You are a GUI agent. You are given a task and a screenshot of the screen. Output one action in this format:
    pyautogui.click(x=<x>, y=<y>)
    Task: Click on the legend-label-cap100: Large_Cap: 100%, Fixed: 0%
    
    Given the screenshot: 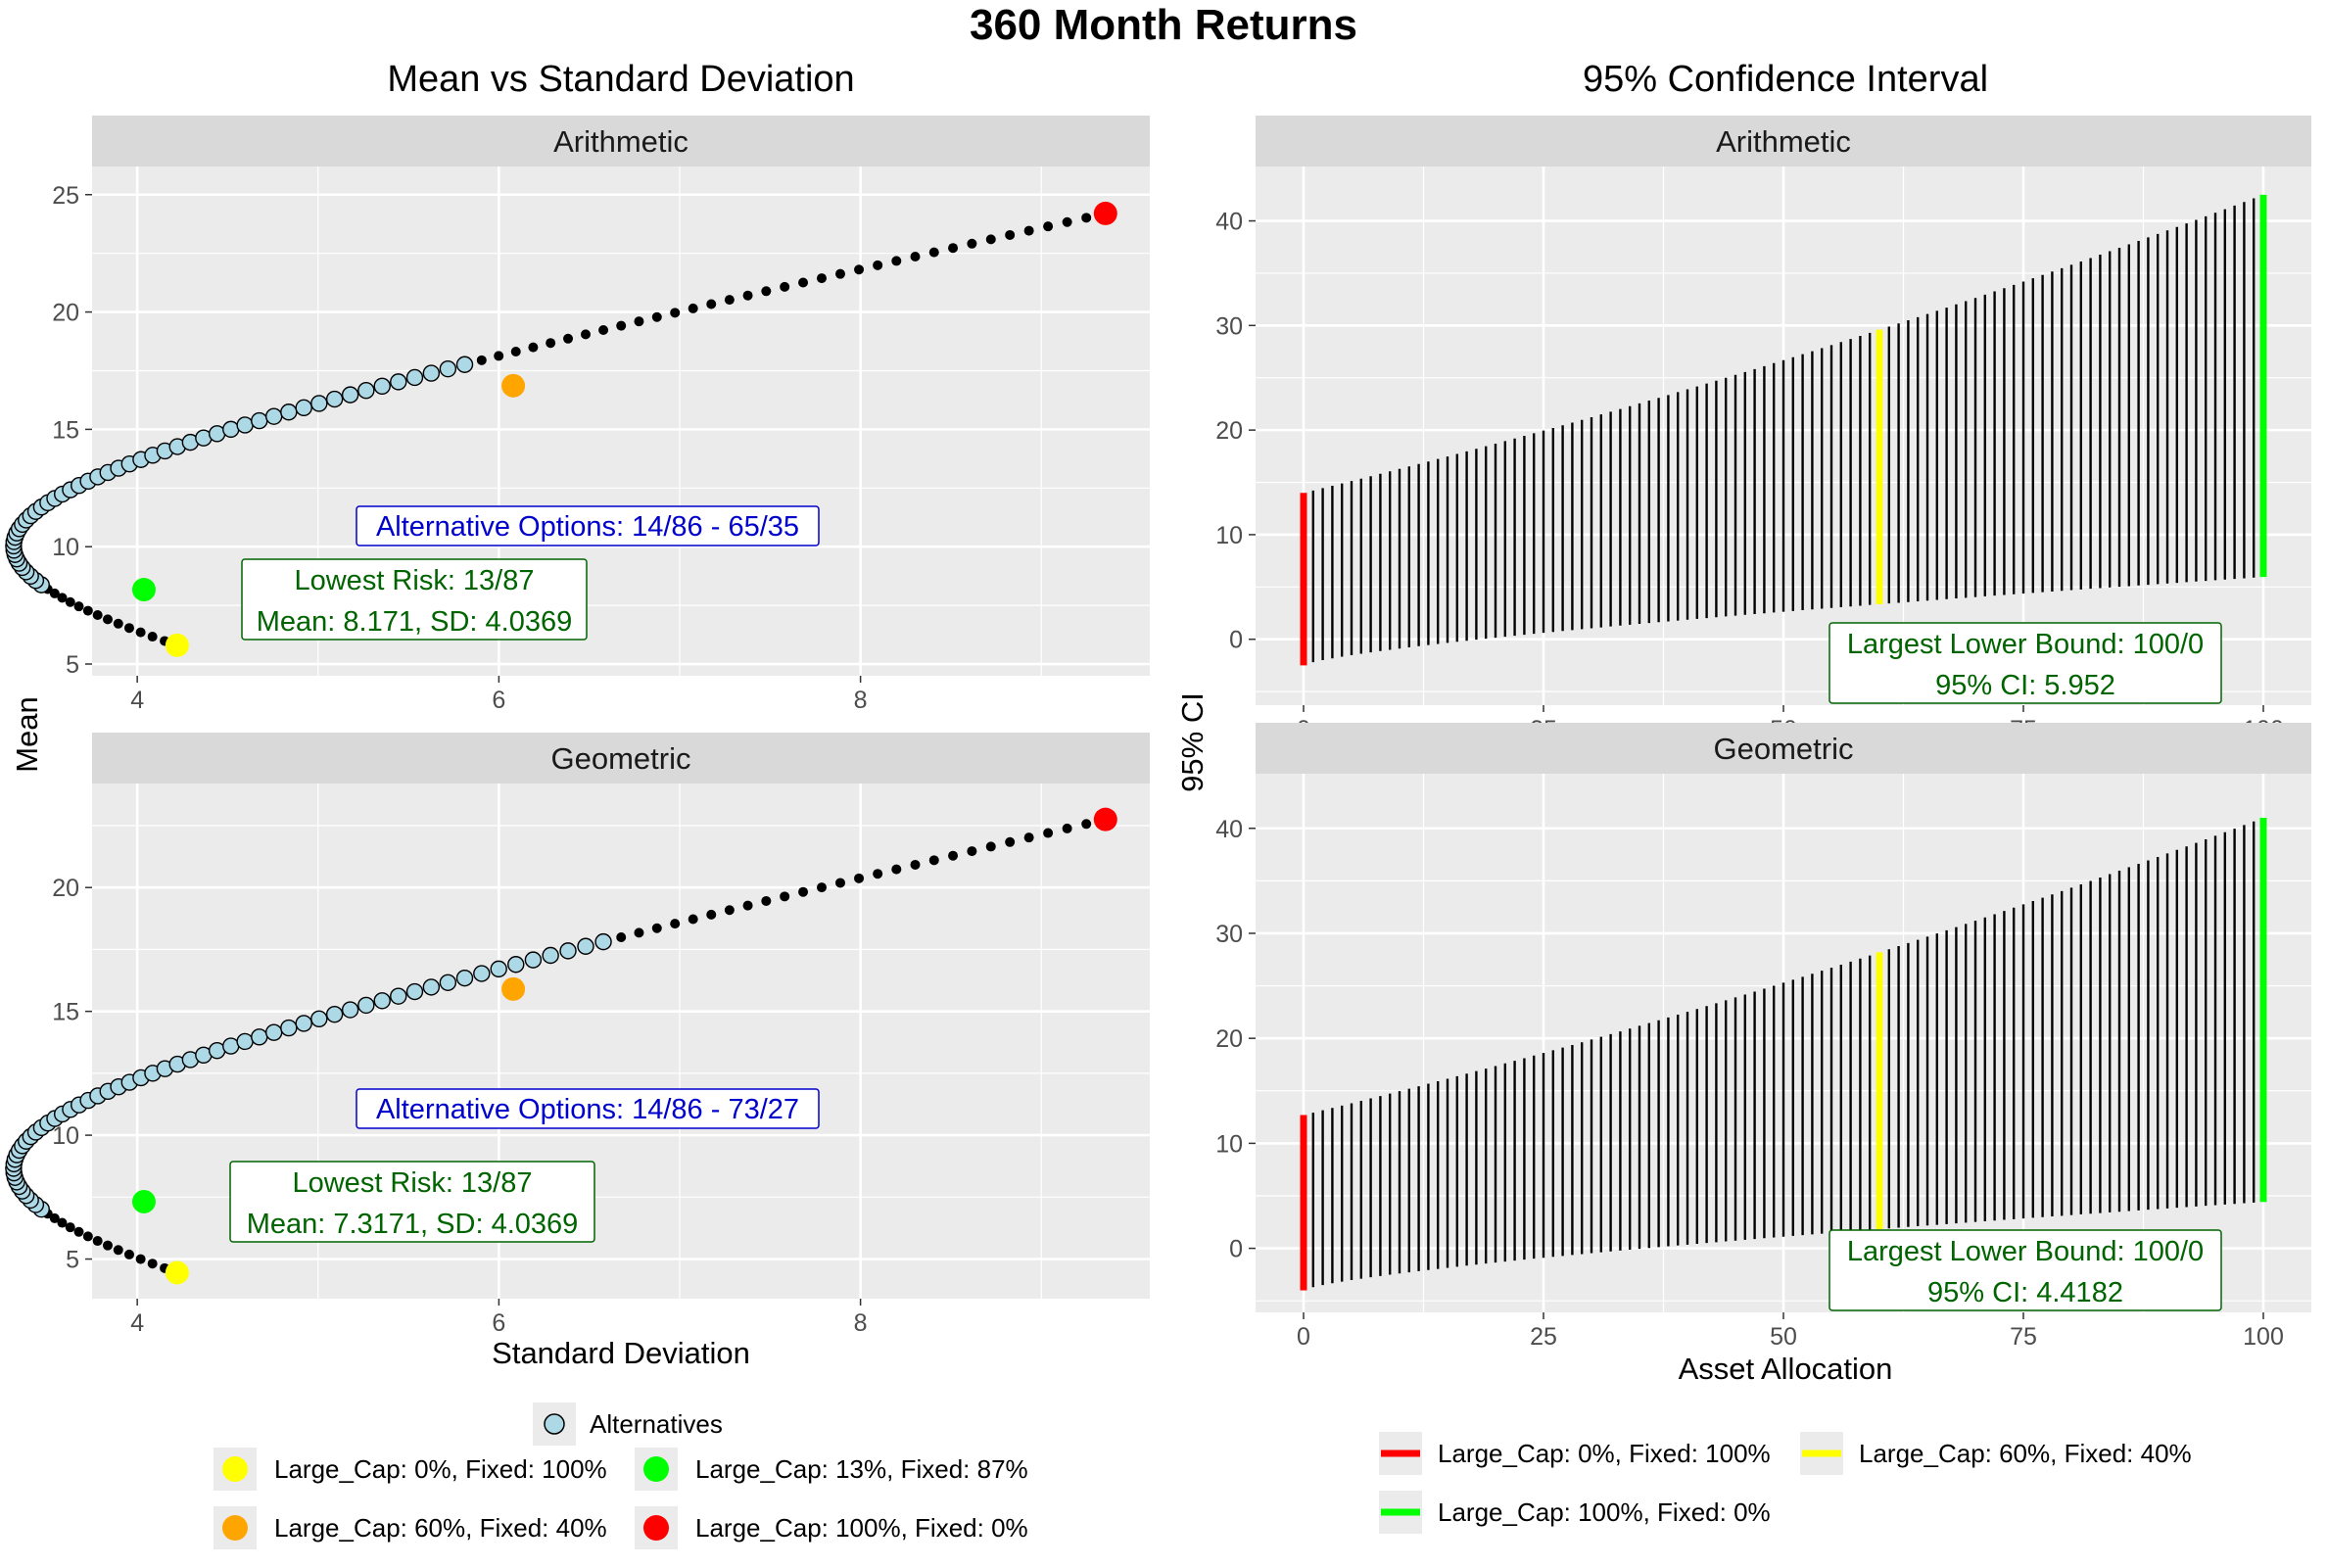 What is the action you would take?
    pyautogui.click(x=1604, y=1512)
    